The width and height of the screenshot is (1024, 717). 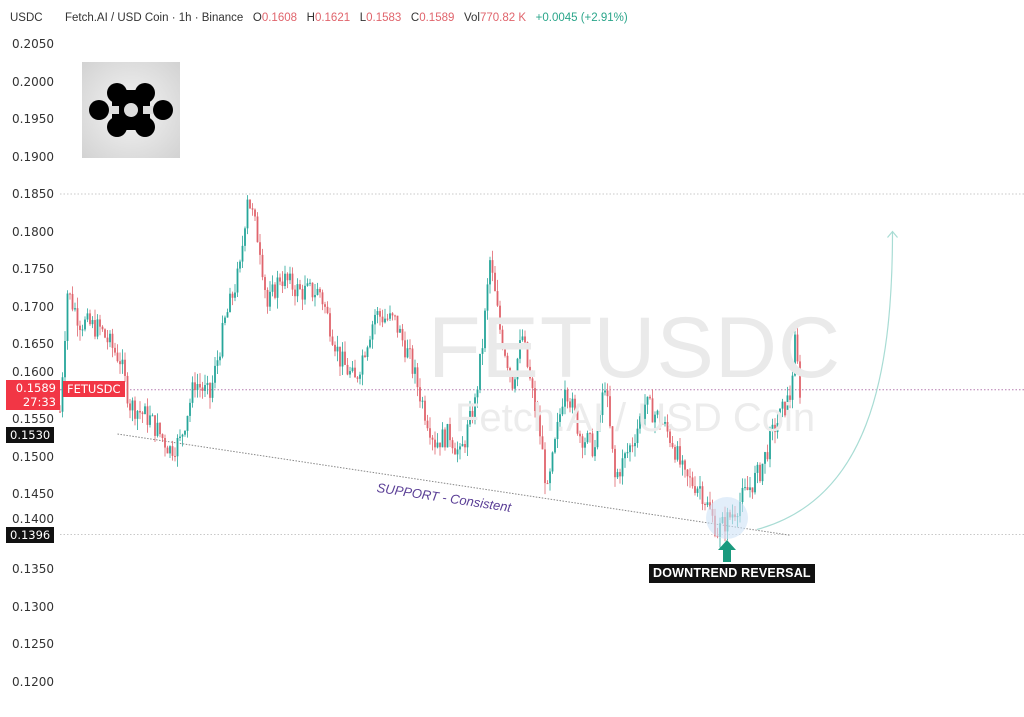 What do you see at coordinates (279, 18) in the screenshot?
I see `open-value: 0.1608` at bounding box center [279, 18].